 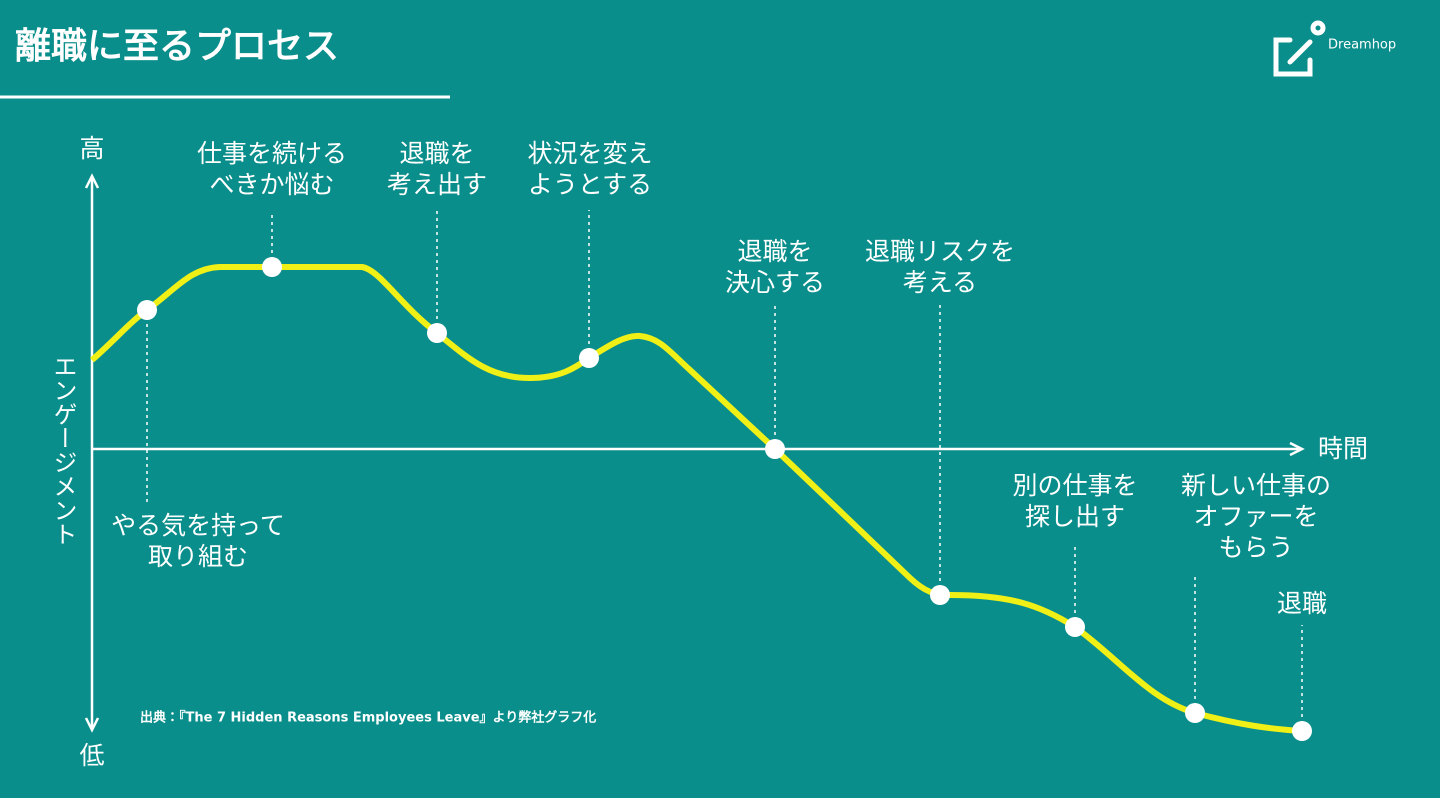 I want to click on y-arrows, so click(x=92, y=453).